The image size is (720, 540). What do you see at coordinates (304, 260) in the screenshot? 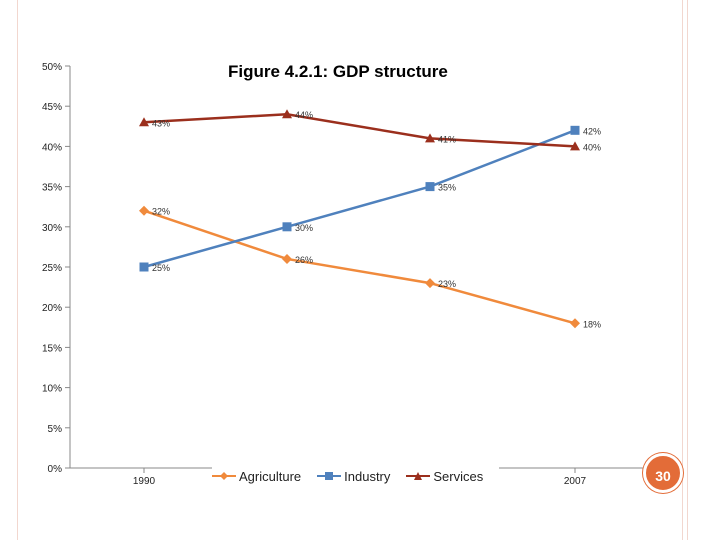
I see `data-label-agriculture: 26%` at bounding box center [304, 260].